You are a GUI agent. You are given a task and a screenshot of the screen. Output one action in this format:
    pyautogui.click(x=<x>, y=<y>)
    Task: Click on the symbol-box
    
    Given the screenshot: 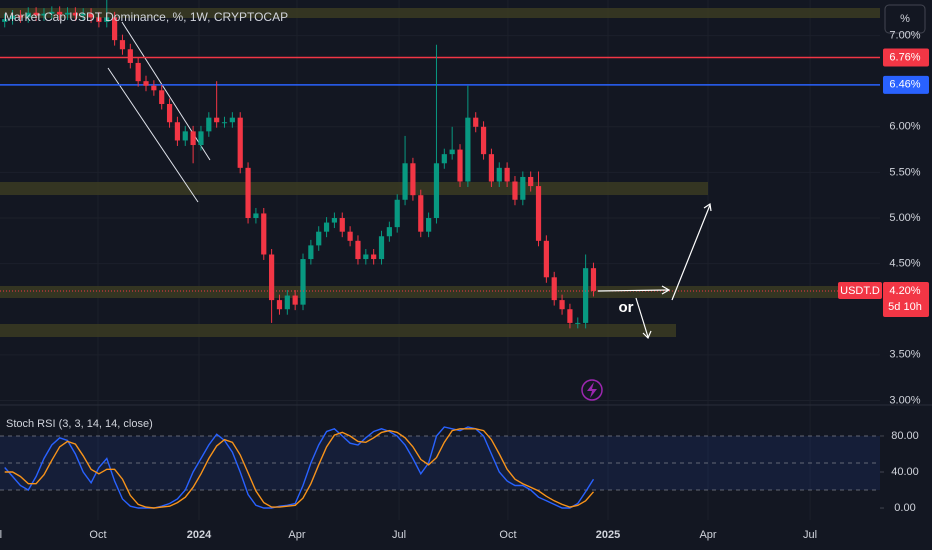 What is the action you would take?
    pyautogui.click(x=860, y=290)
    